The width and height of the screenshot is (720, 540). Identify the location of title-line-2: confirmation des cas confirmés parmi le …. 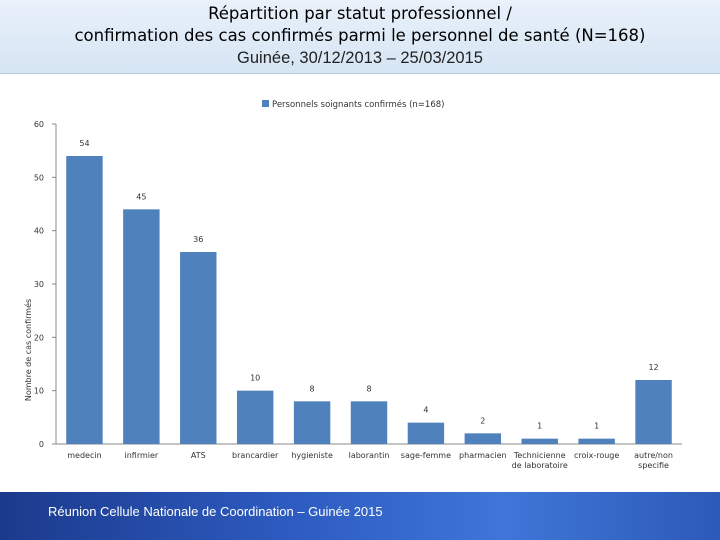
(360, 35).